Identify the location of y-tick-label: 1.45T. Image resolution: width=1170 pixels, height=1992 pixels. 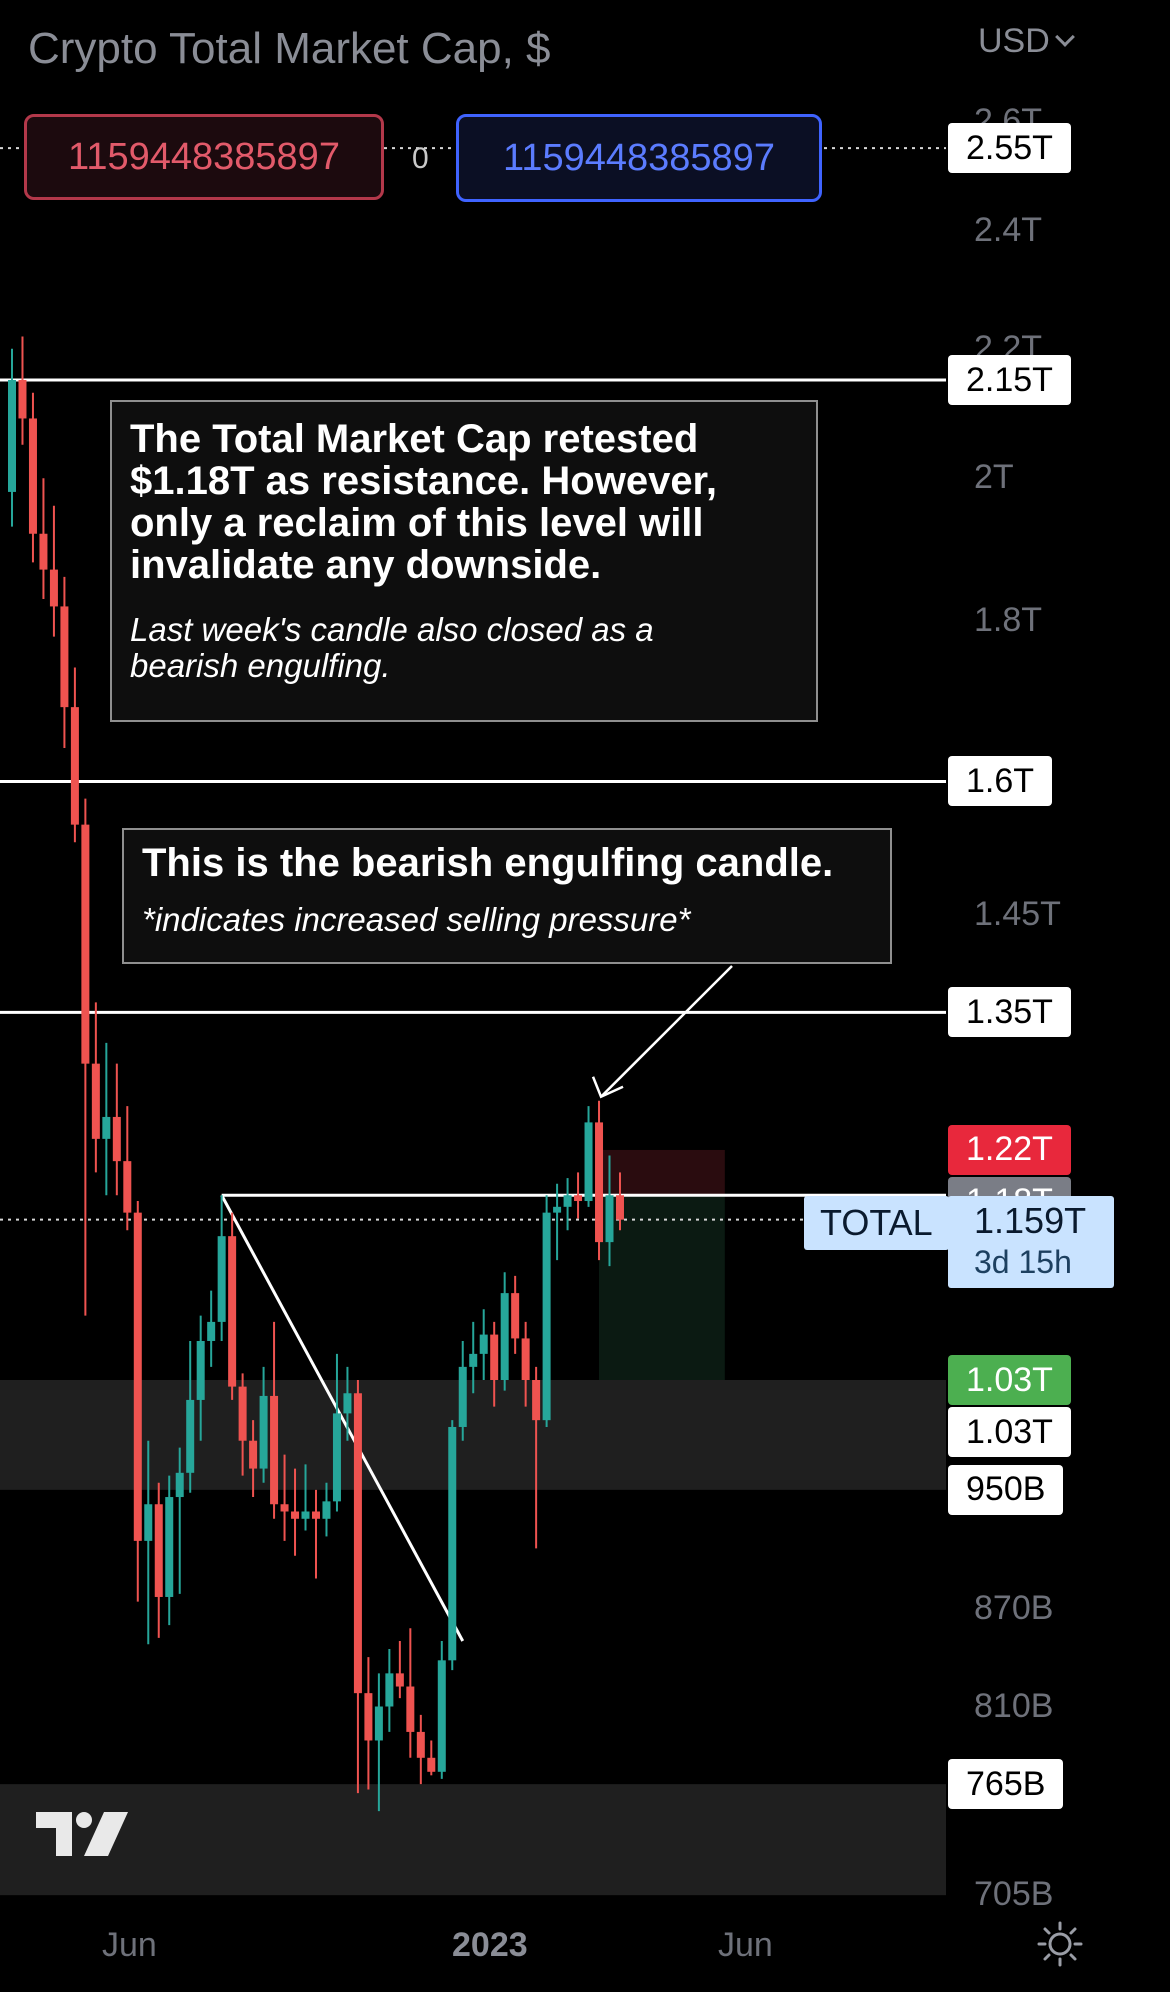
(1017, 914).